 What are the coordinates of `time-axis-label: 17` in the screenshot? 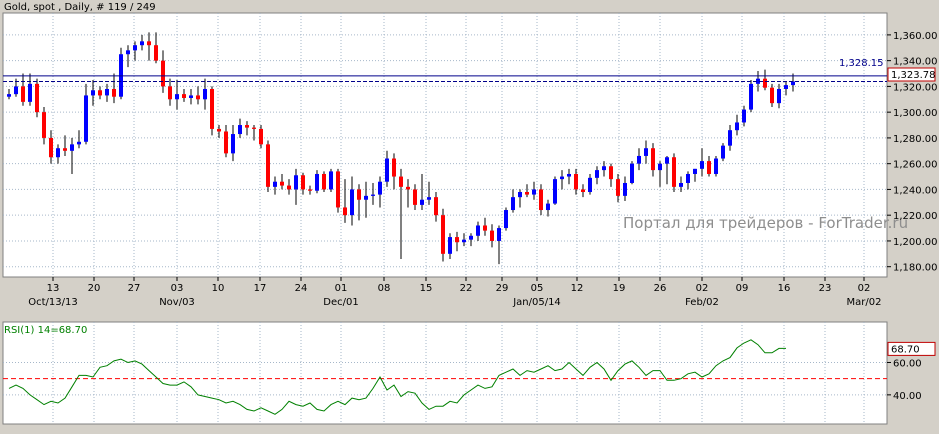 It's located at (260, 288).